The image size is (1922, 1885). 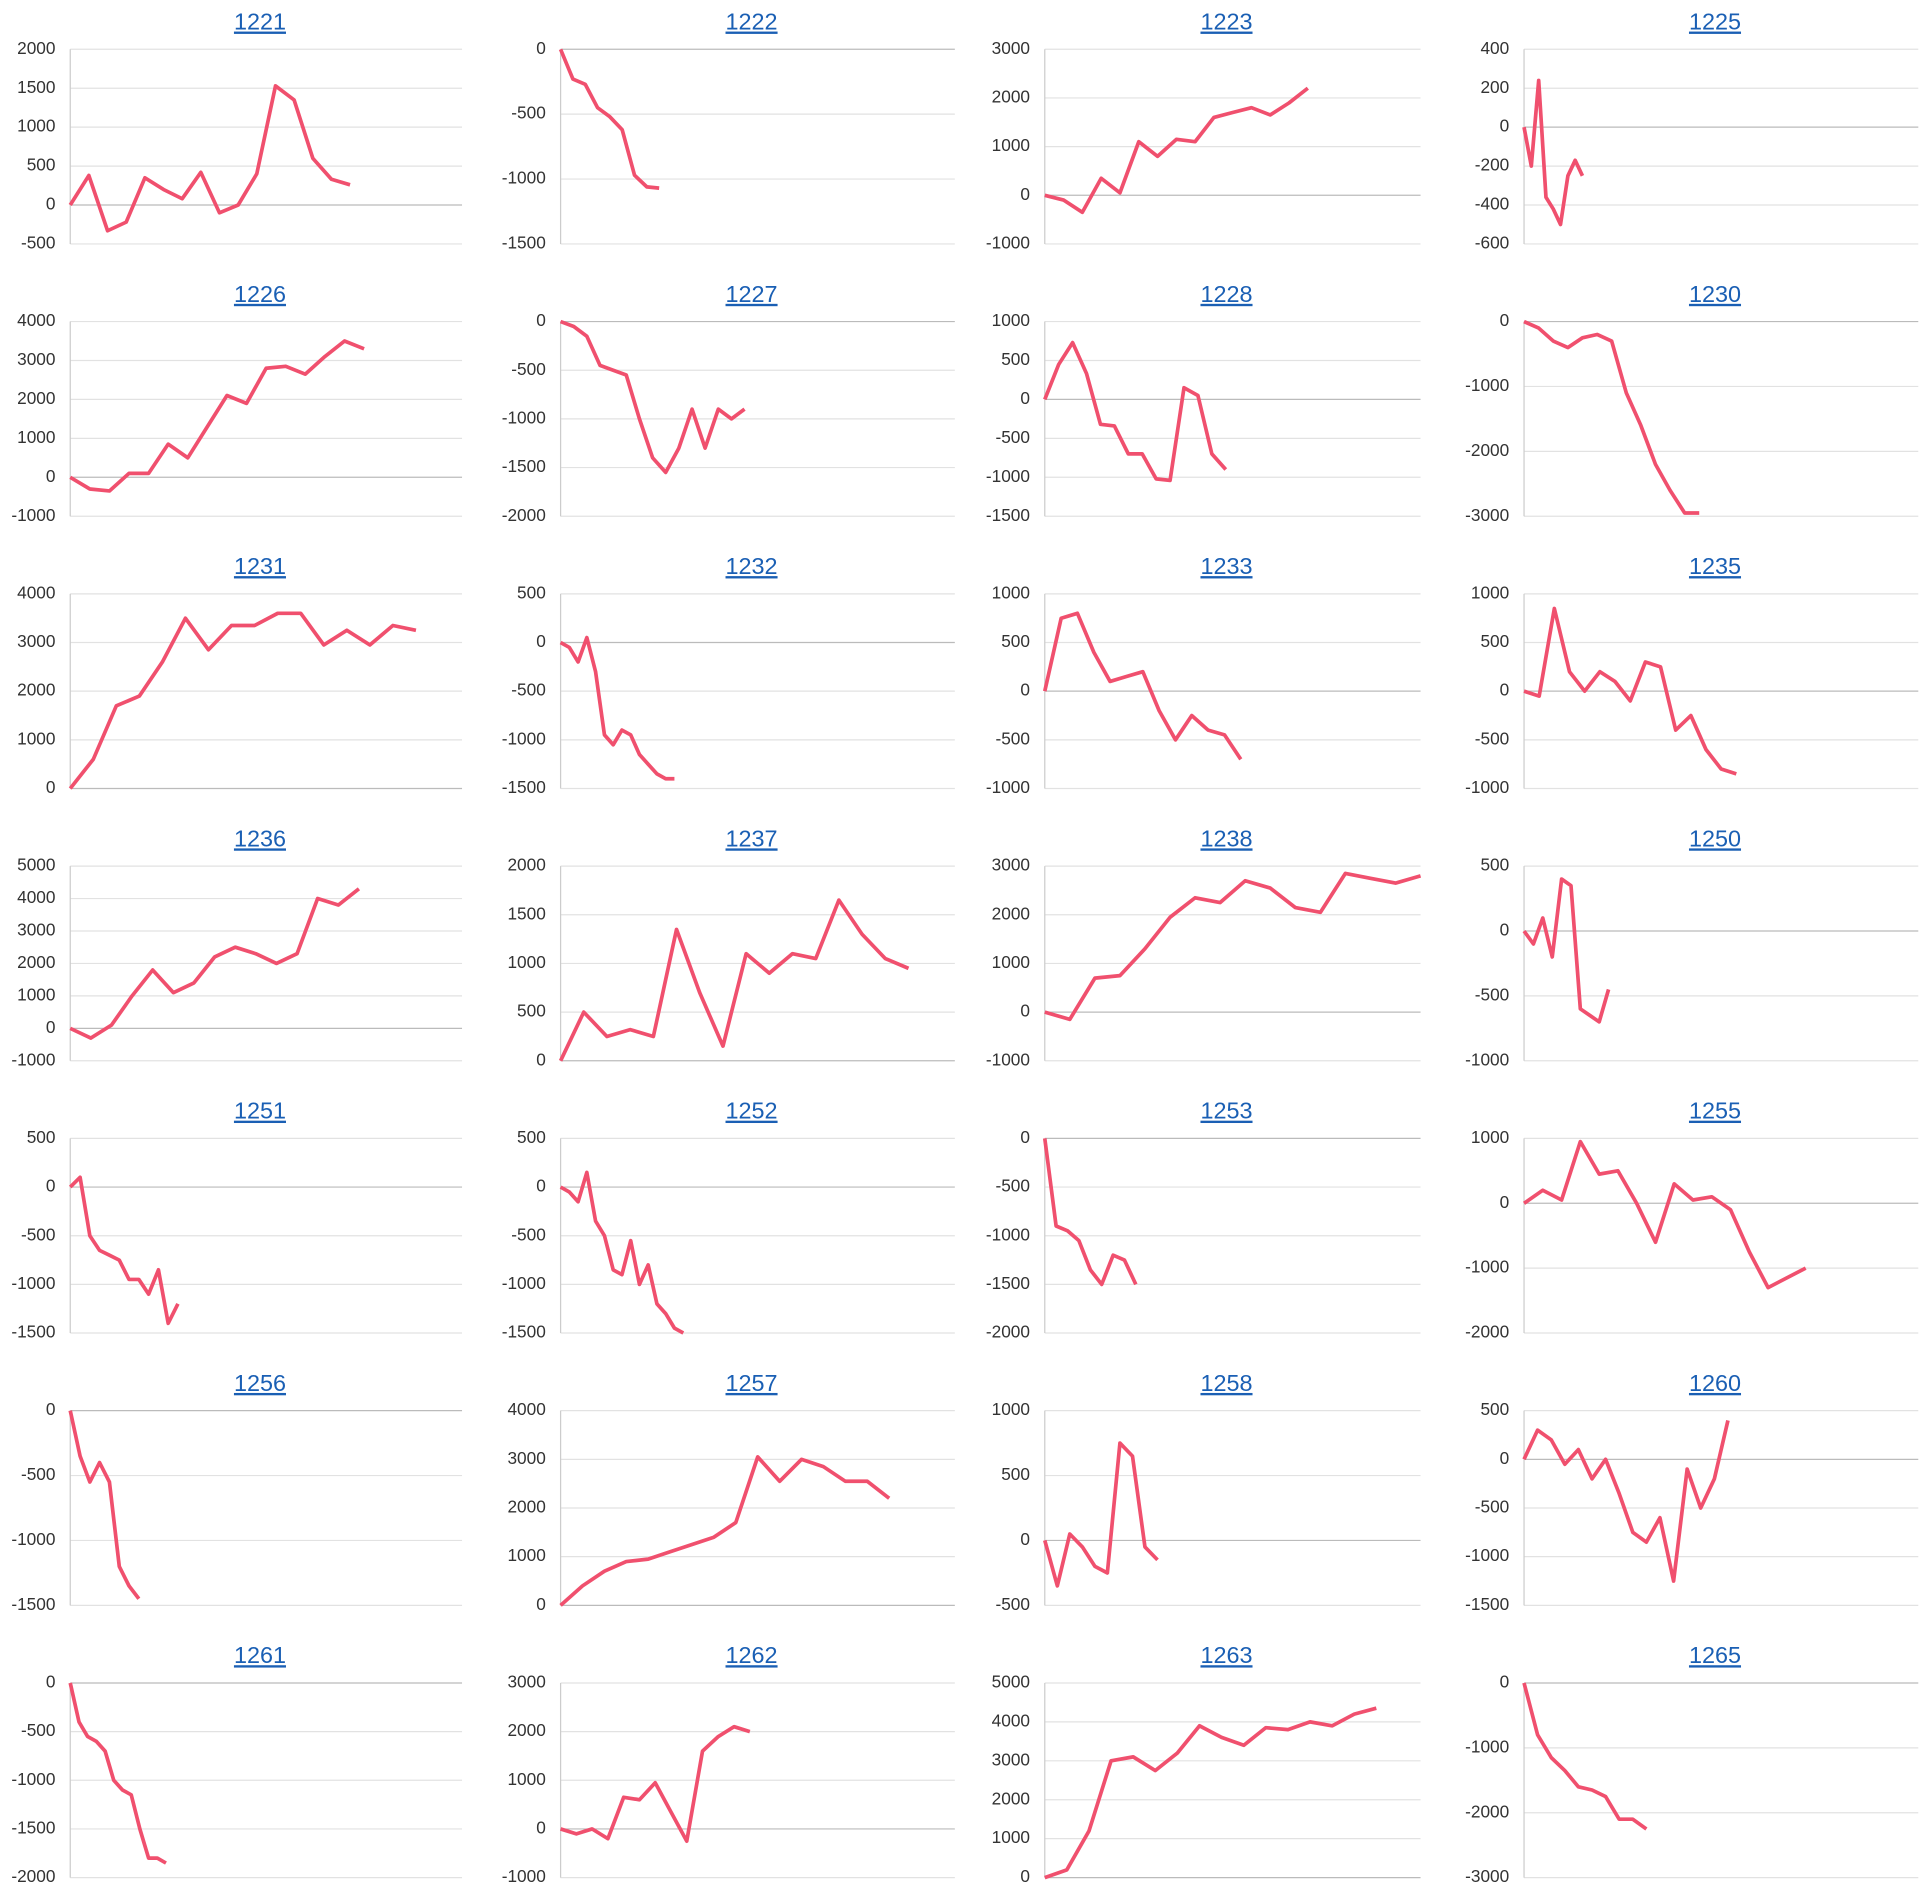 I want to click on y-tick-label: 1000, so click(x=36, y=738).